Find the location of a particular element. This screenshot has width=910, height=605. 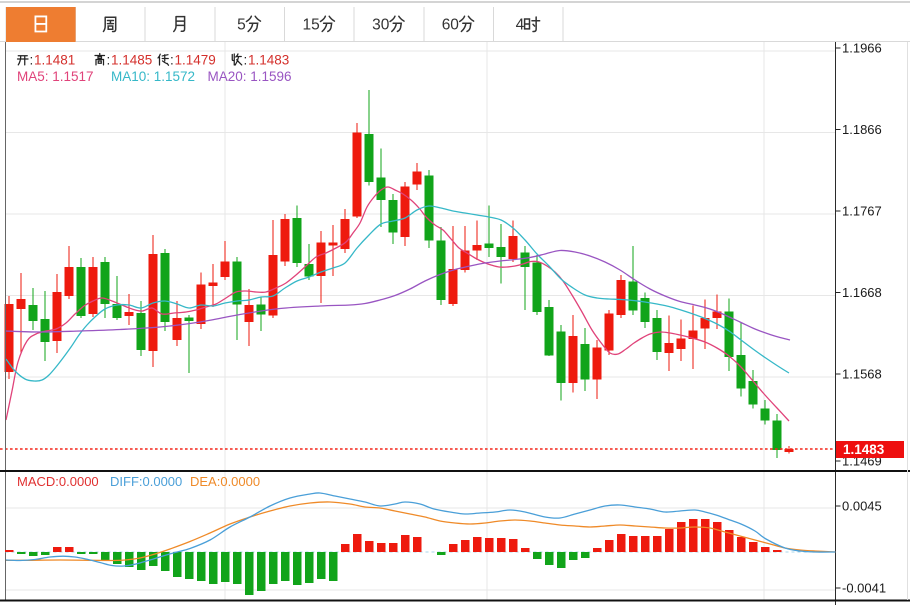

svg-text: 1.1866 is located at coordinates (862, 129).